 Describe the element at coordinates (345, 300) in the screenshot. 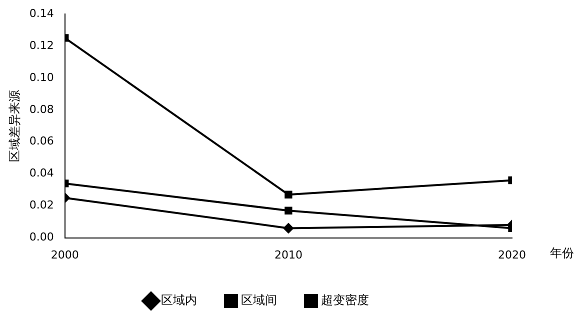

I see `legend-label: 超变密度` at that location.